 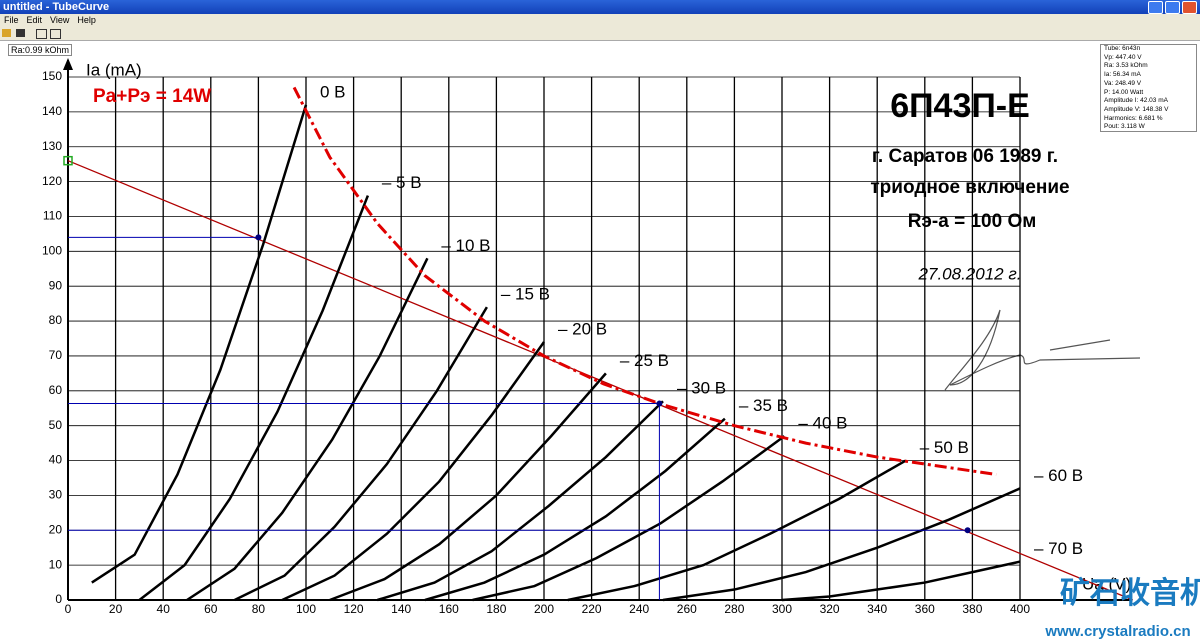 What do you see at coordinates (525, 294) in the screenshot?
I see `curve-label: – 15 В` at bounding box center [525, 294].